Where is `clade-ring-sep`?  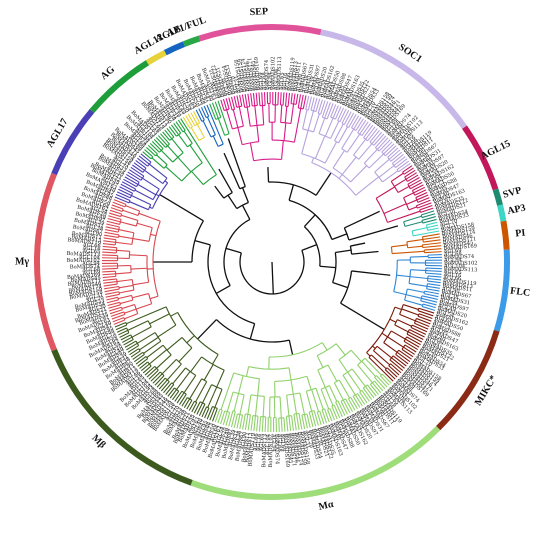
clade-ring-sep is located at coordinates (259, 32).